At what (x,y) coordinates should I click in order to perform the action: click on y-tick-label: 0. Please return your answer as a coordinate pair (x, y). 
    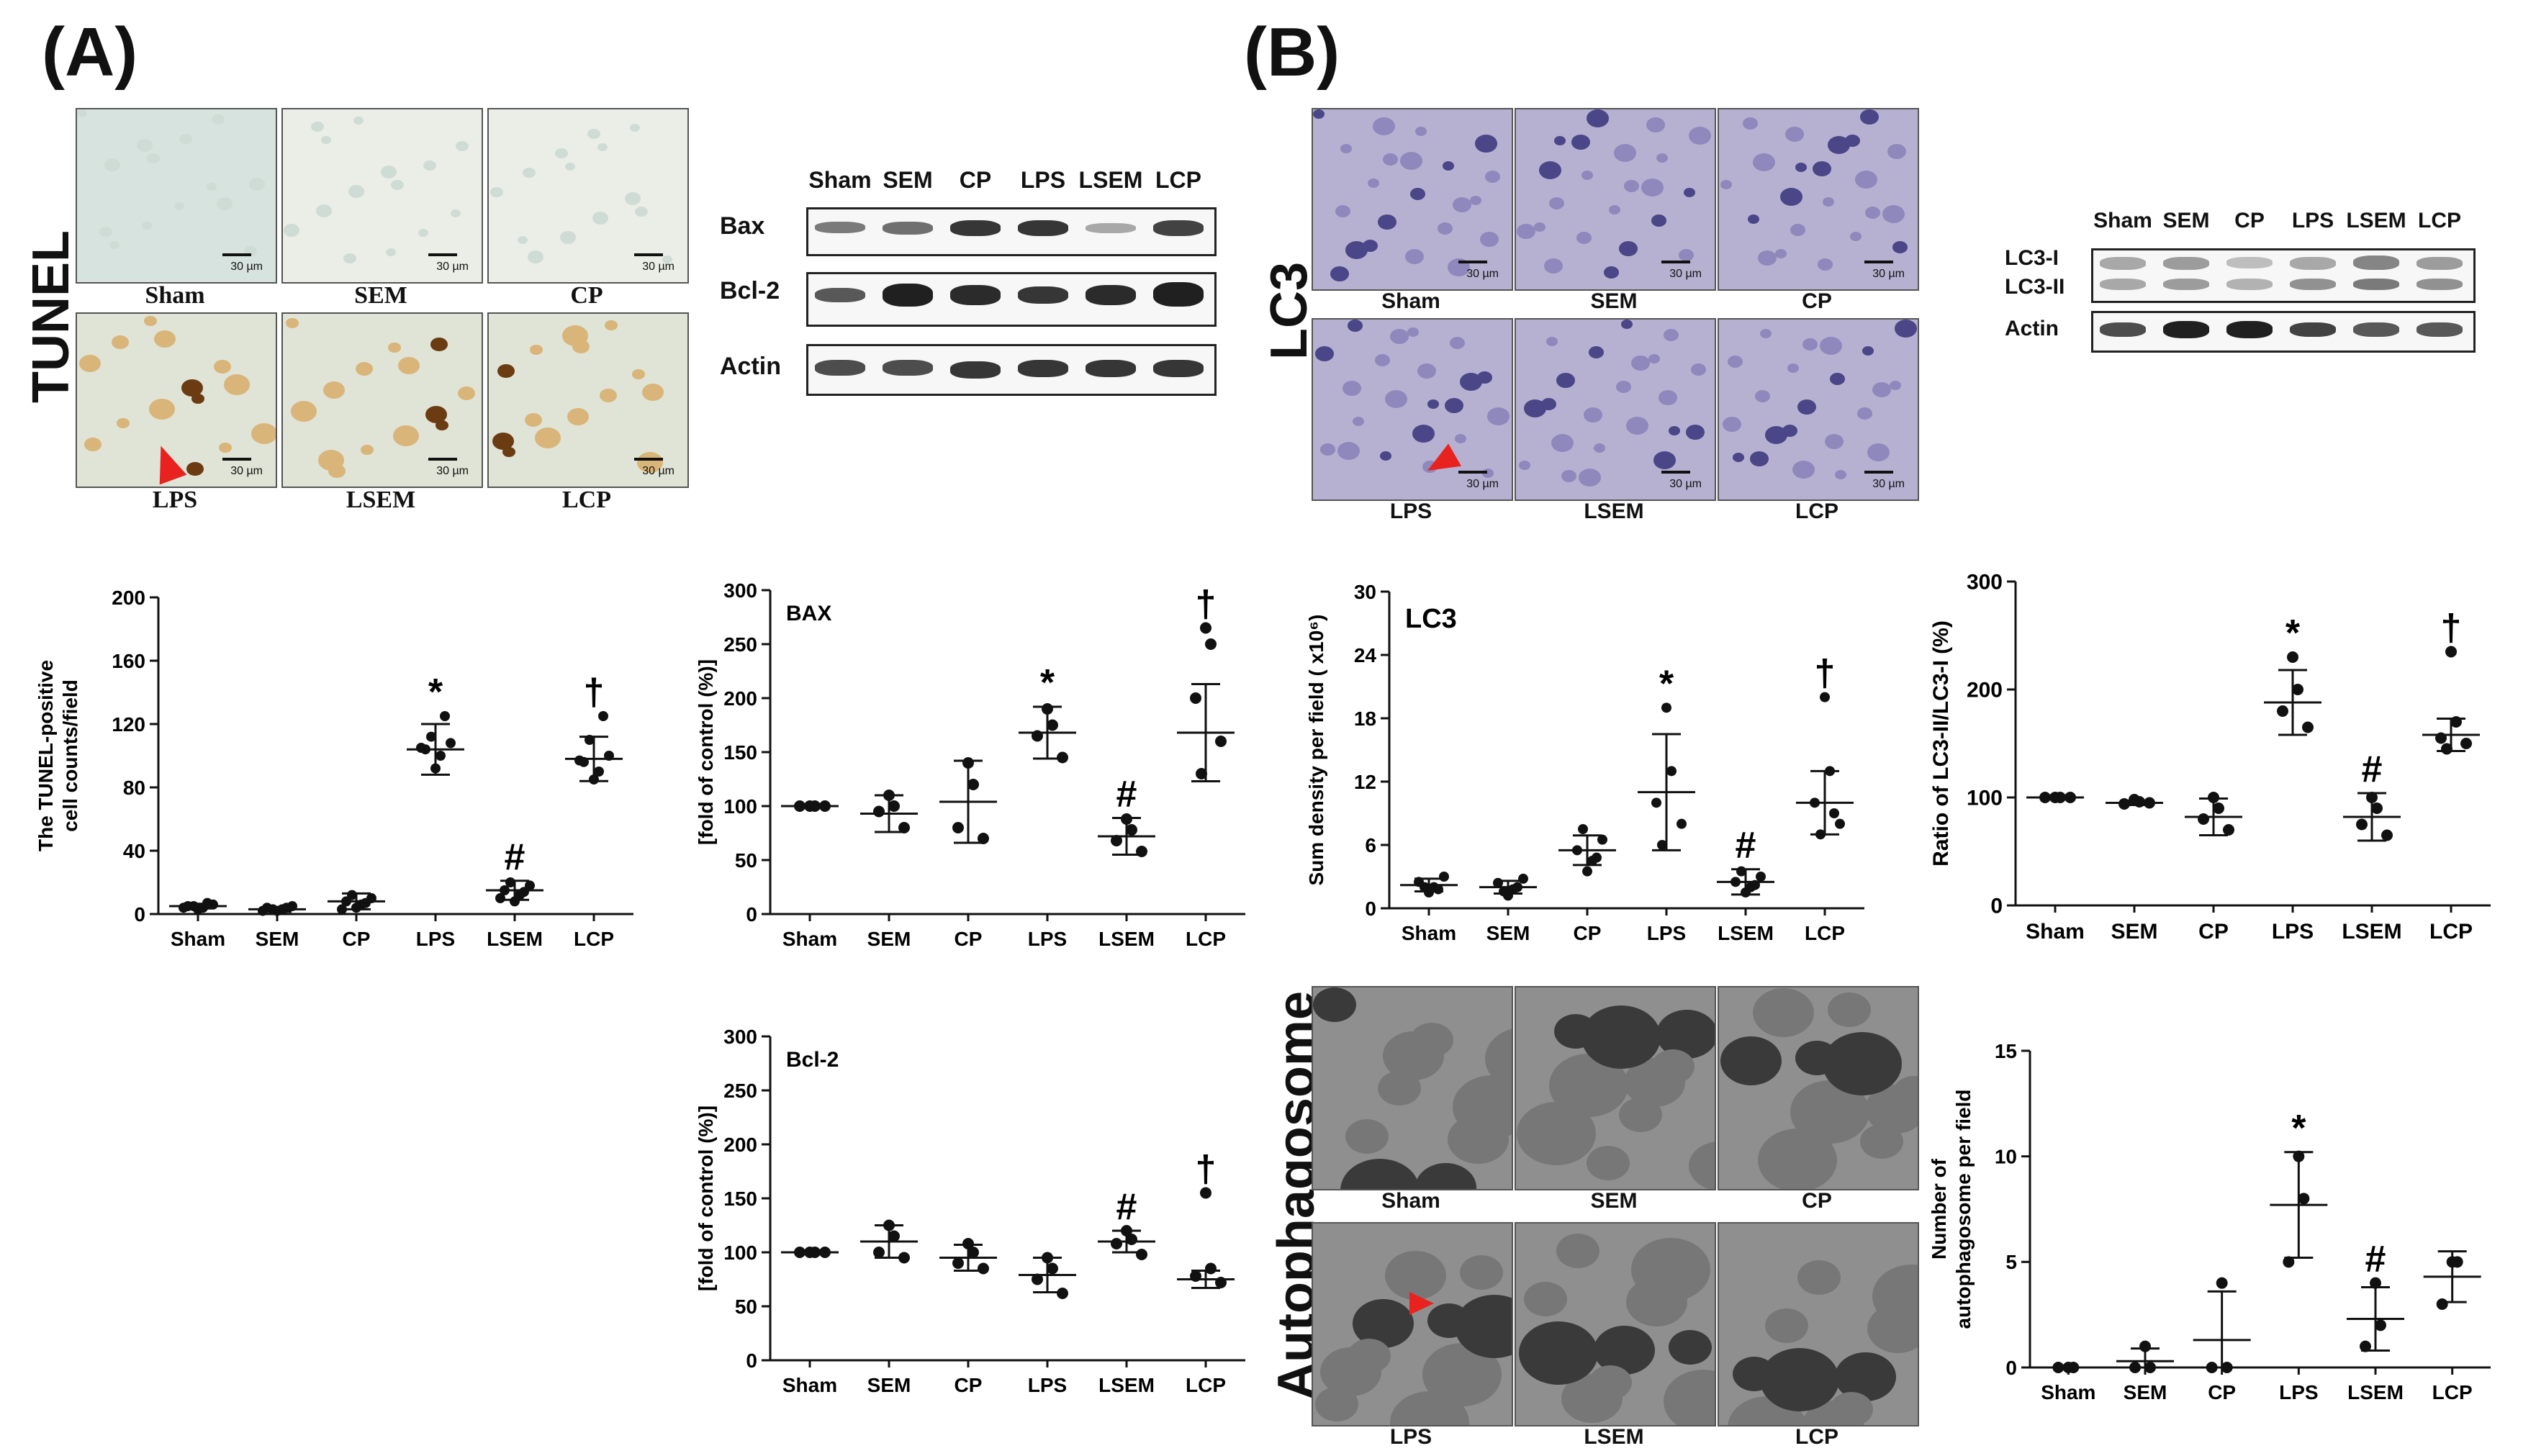
    Looking at the image, I should click on (1996, 907).